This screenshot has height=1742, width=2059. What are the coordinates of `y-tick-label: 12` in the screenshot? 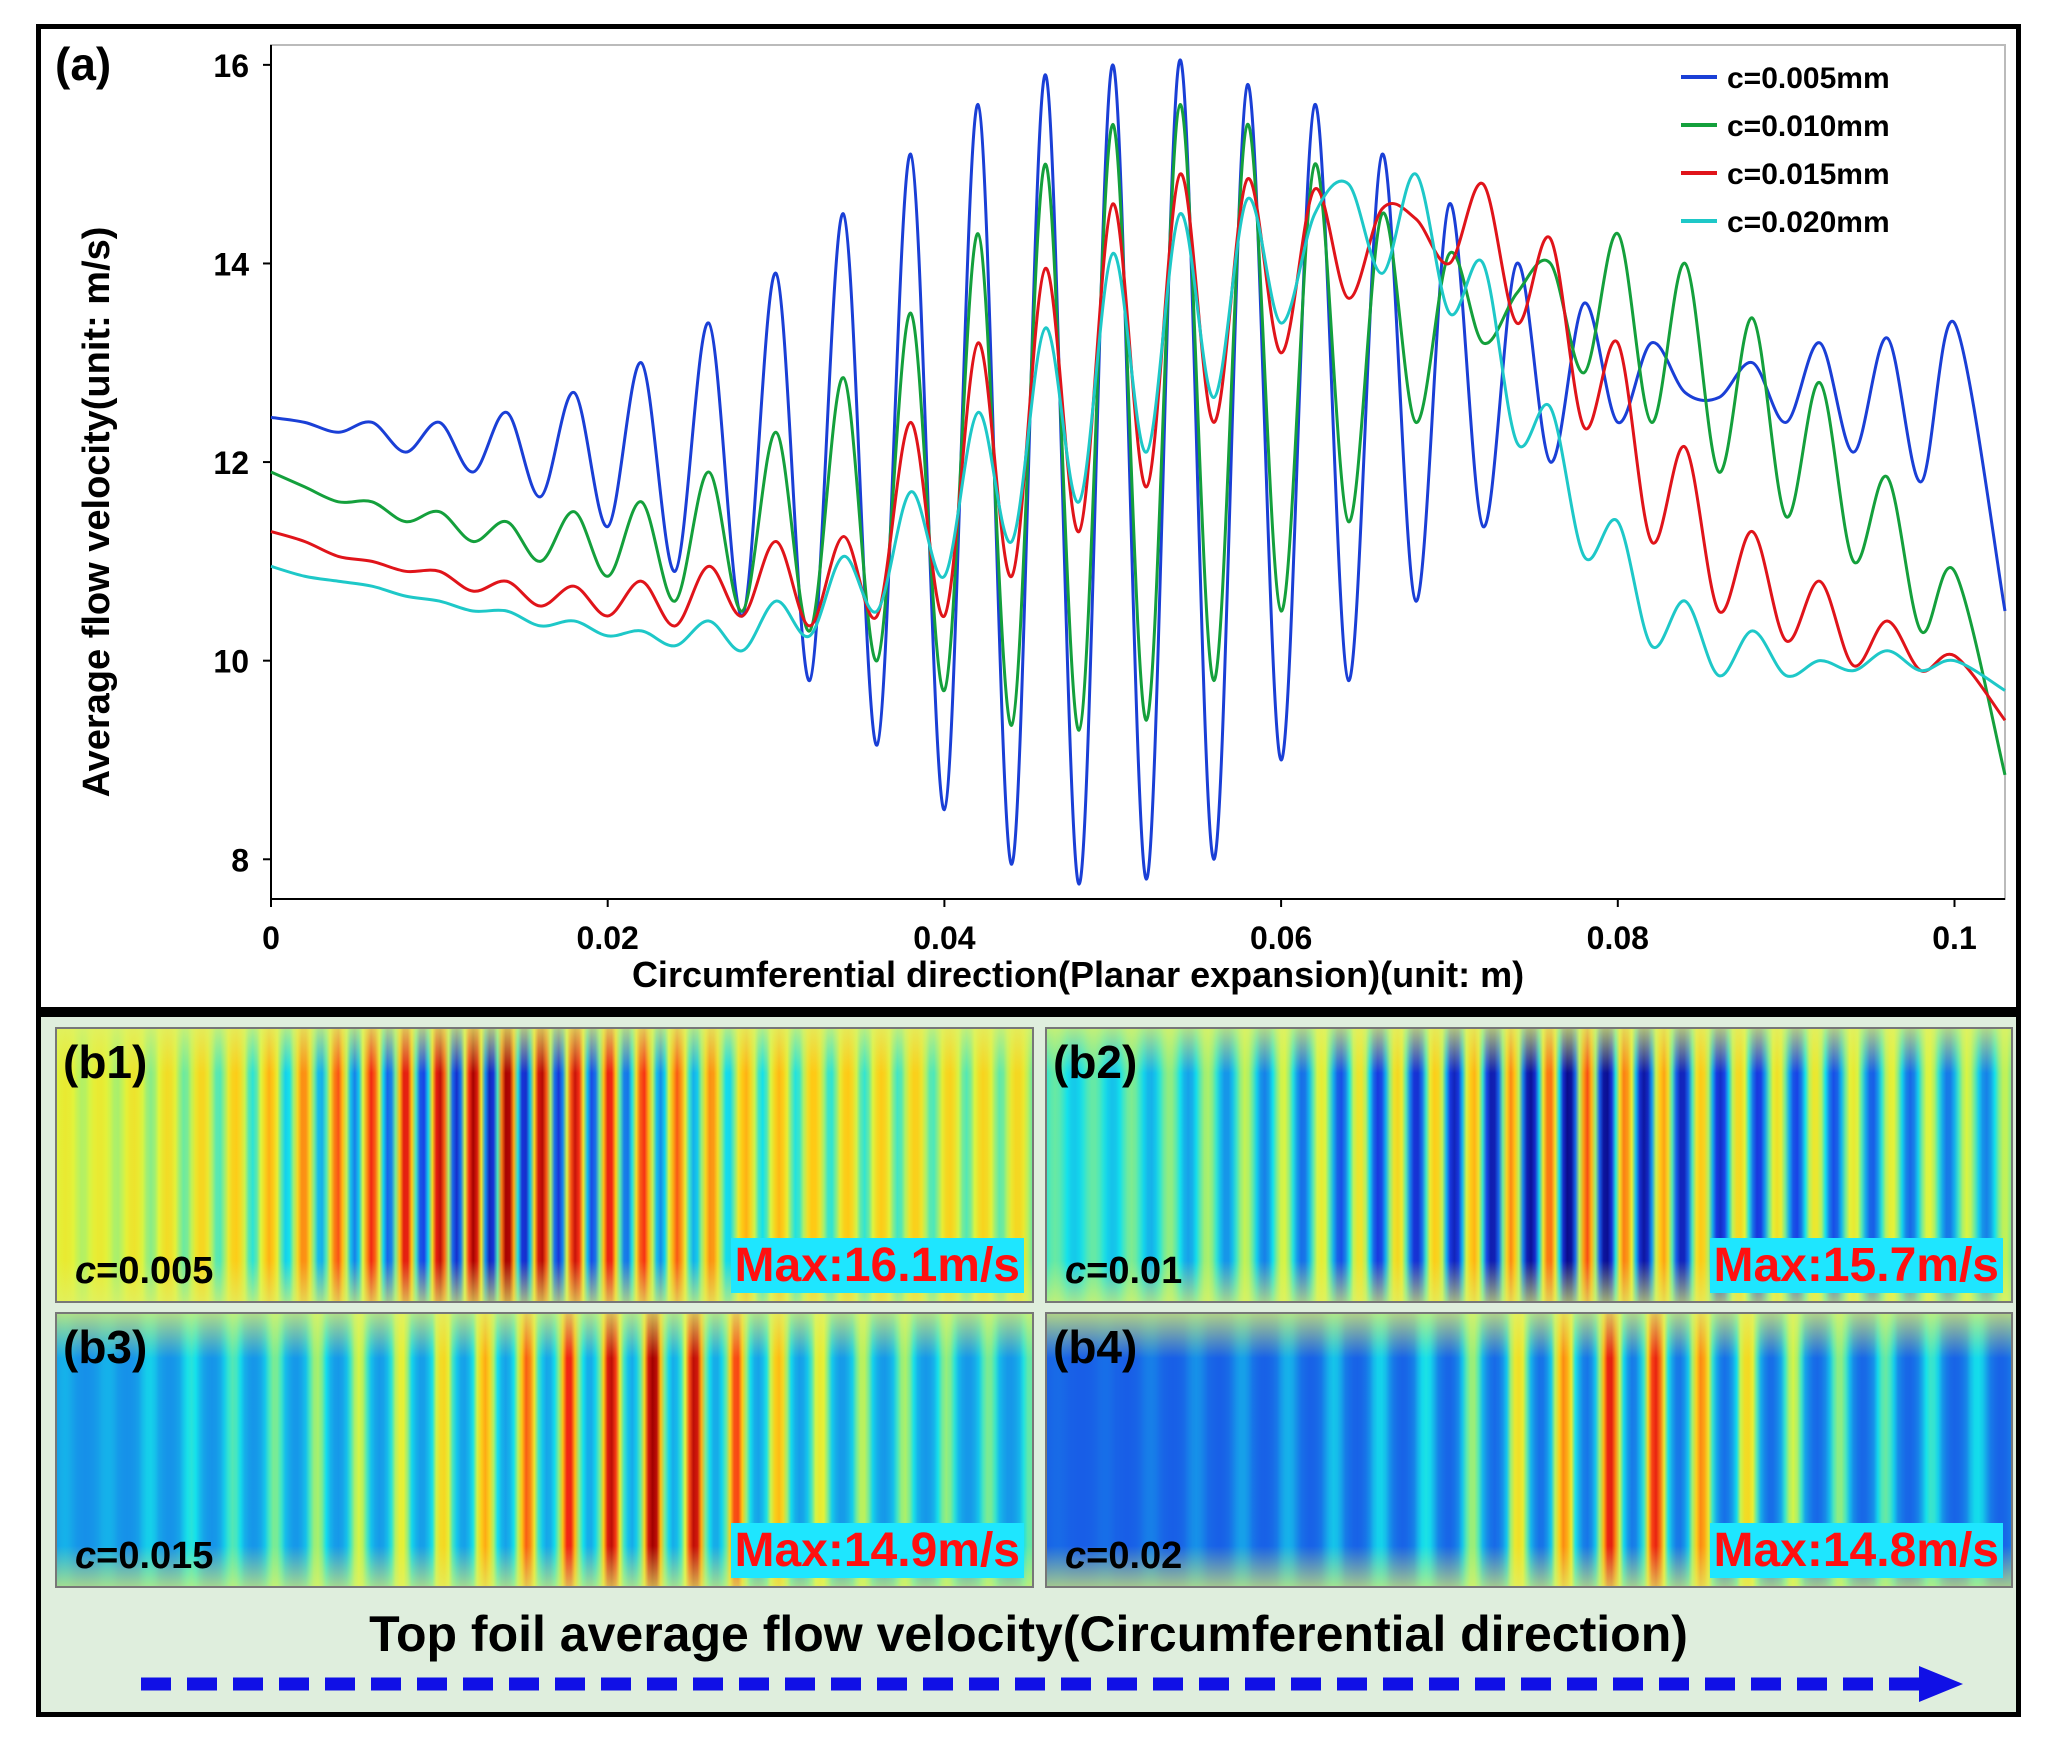 It's located at (231, 463).